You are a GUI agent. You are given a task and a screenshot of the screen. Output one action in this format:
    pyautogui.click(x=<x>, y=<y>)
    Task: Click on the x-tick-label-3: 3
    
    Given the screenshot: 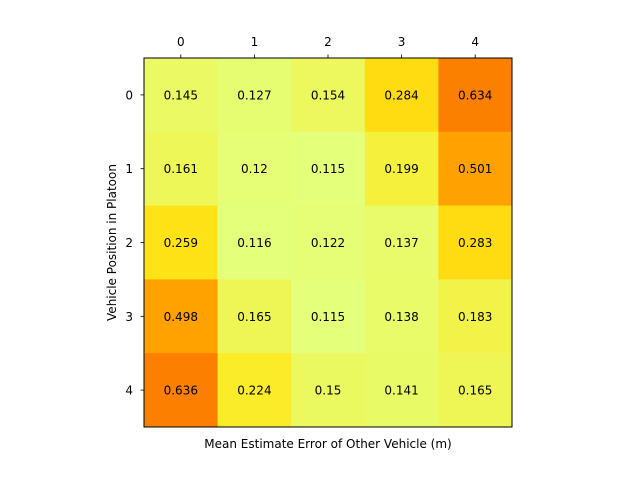 What is the action you would take?
    pyautogui.click(x=402, y=42)
    